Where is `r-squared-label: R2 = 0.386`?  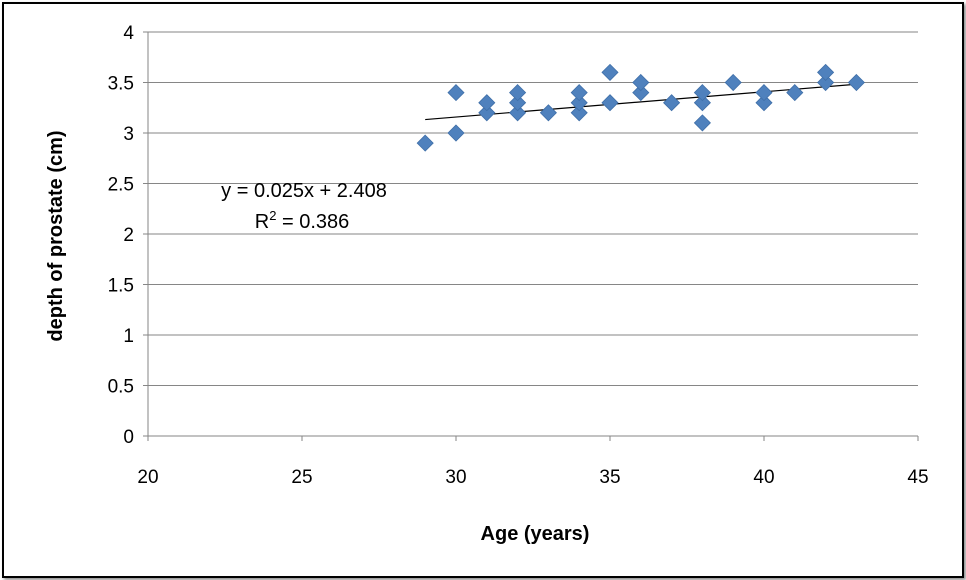
r-squared-label: R2 = 0.386 is located at coordinates (302, 220).